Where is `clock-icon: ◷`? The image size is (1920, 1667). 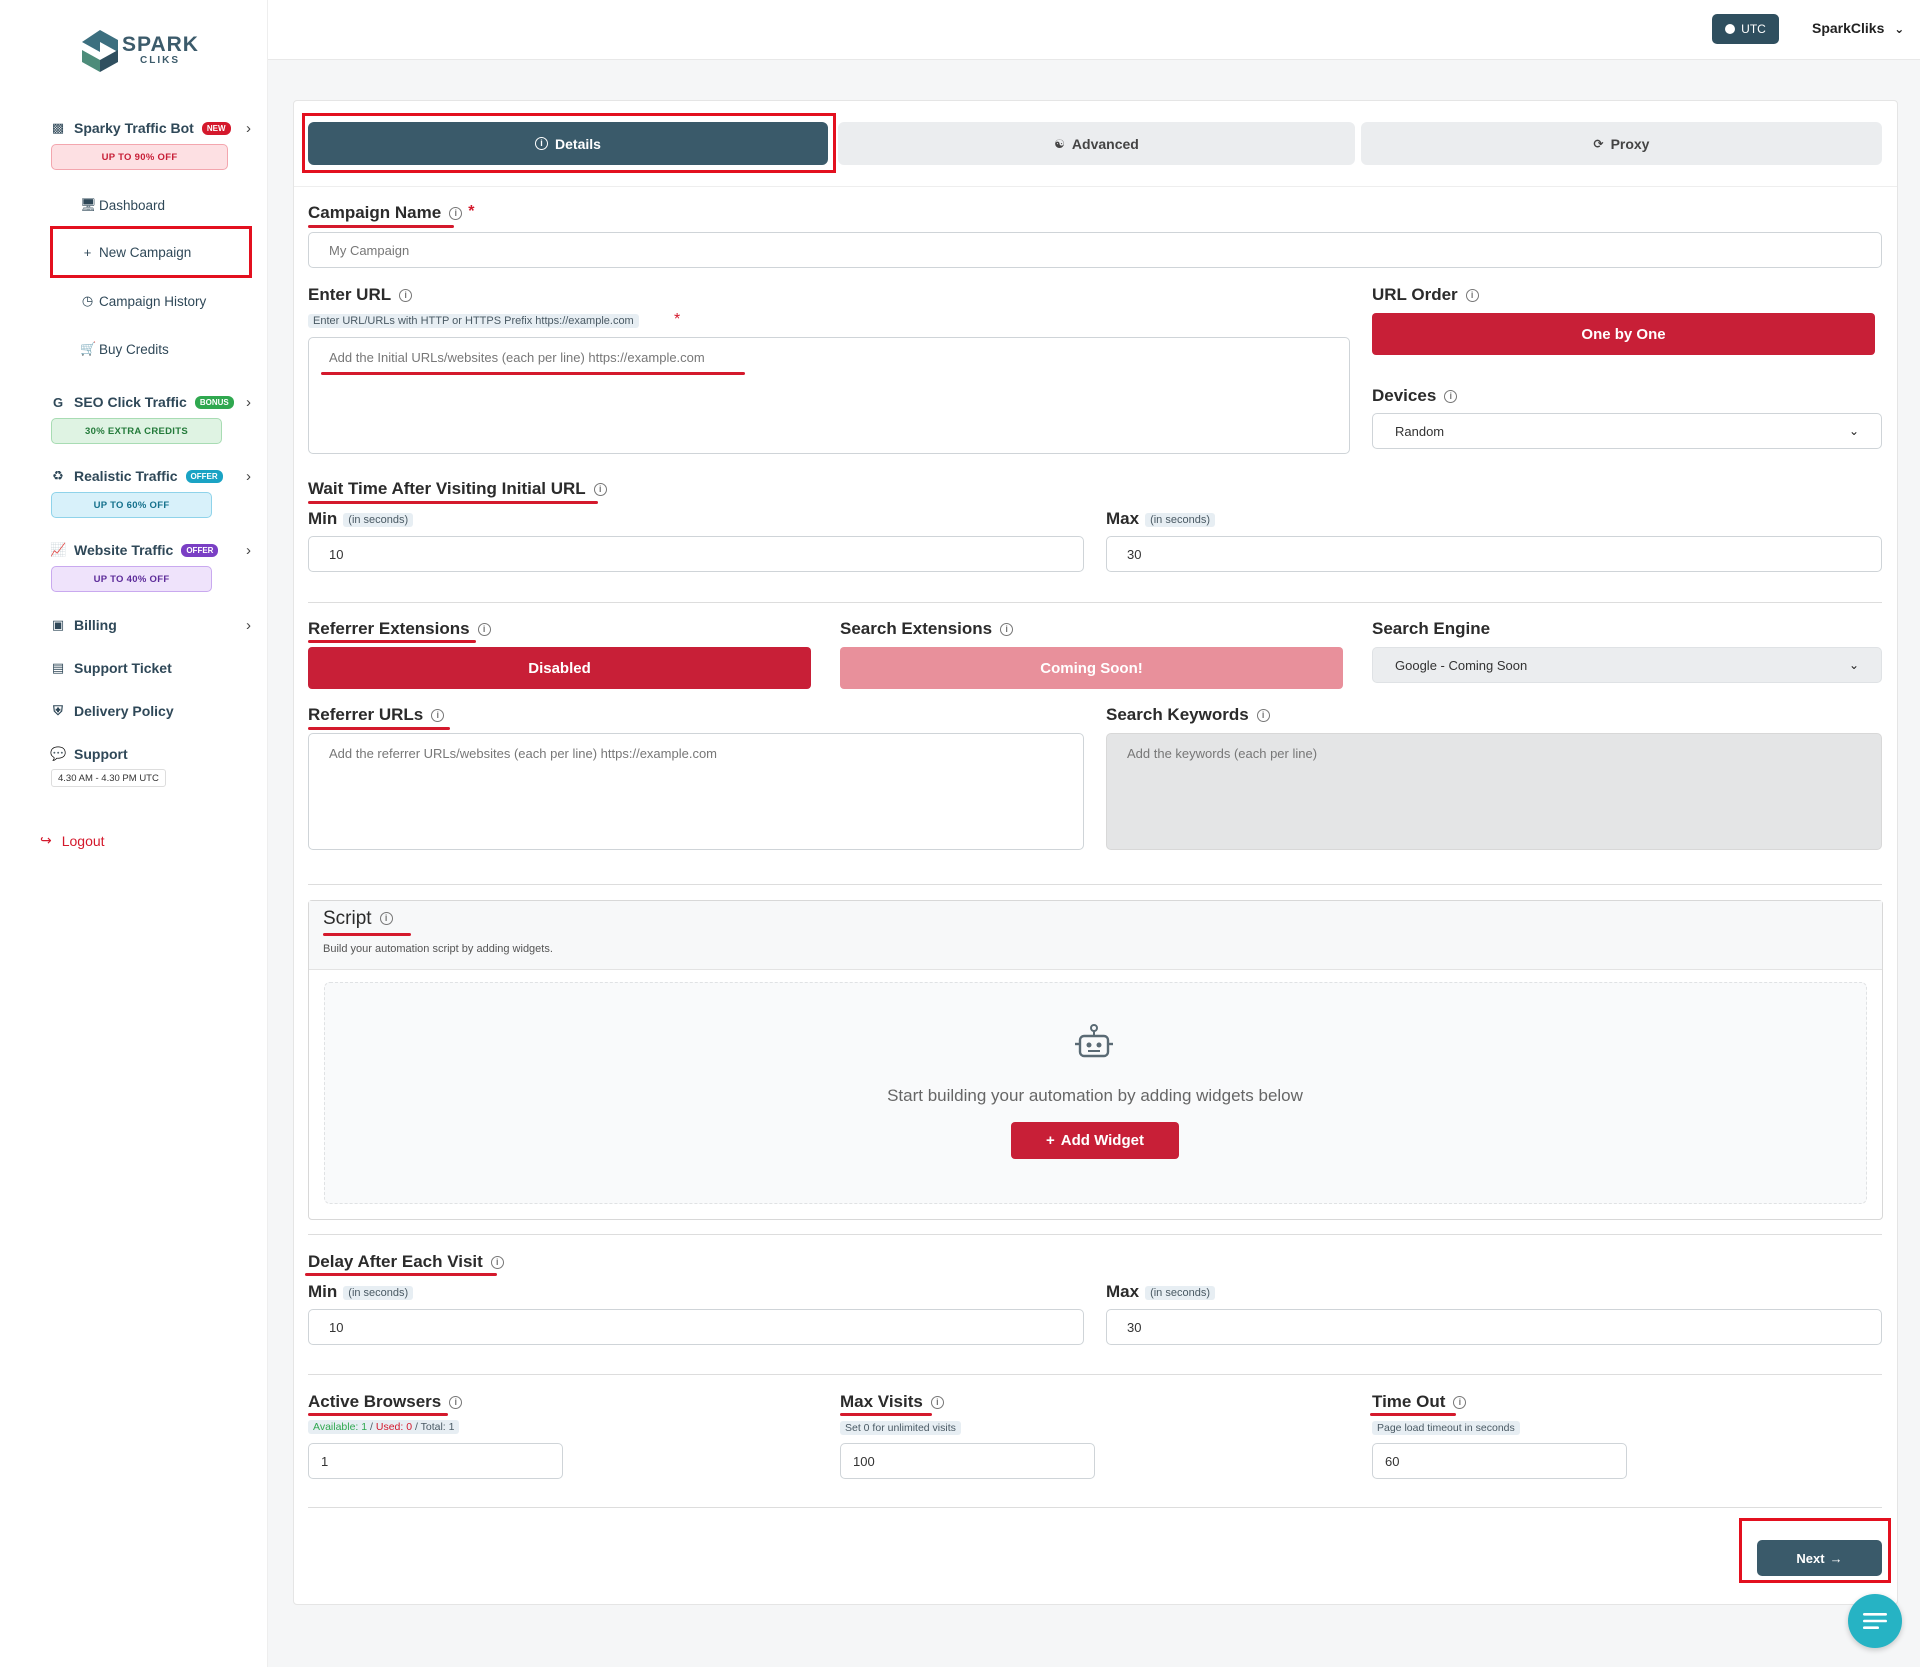
clock-icon: ◷ is located at coordinates (87, 300).